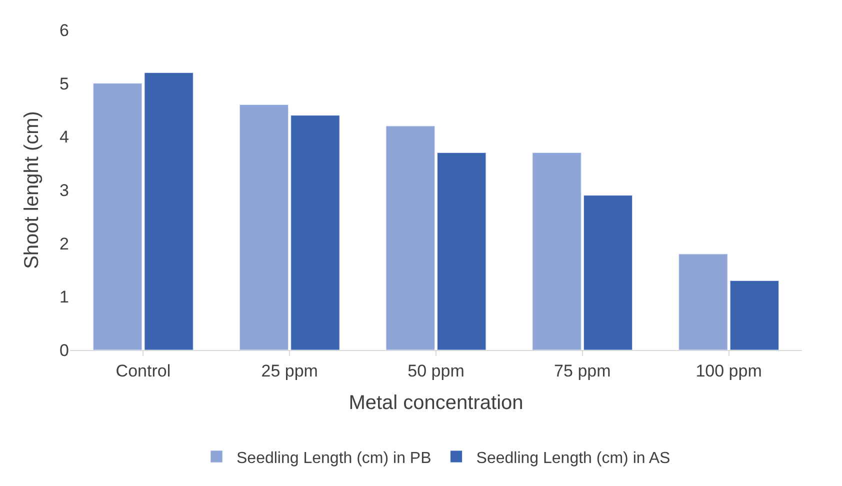  Describe the element at coordinates (64, 244) in the screenshot. I see `y-tick-label: 2` at that location.